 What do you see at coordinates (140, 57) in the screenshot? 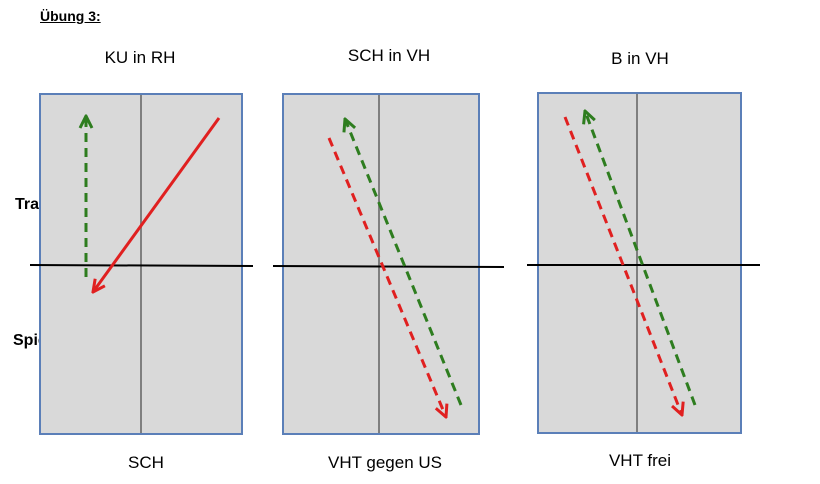
I see `panel-1-title: KU in RH` at bounding box center [140, 57].